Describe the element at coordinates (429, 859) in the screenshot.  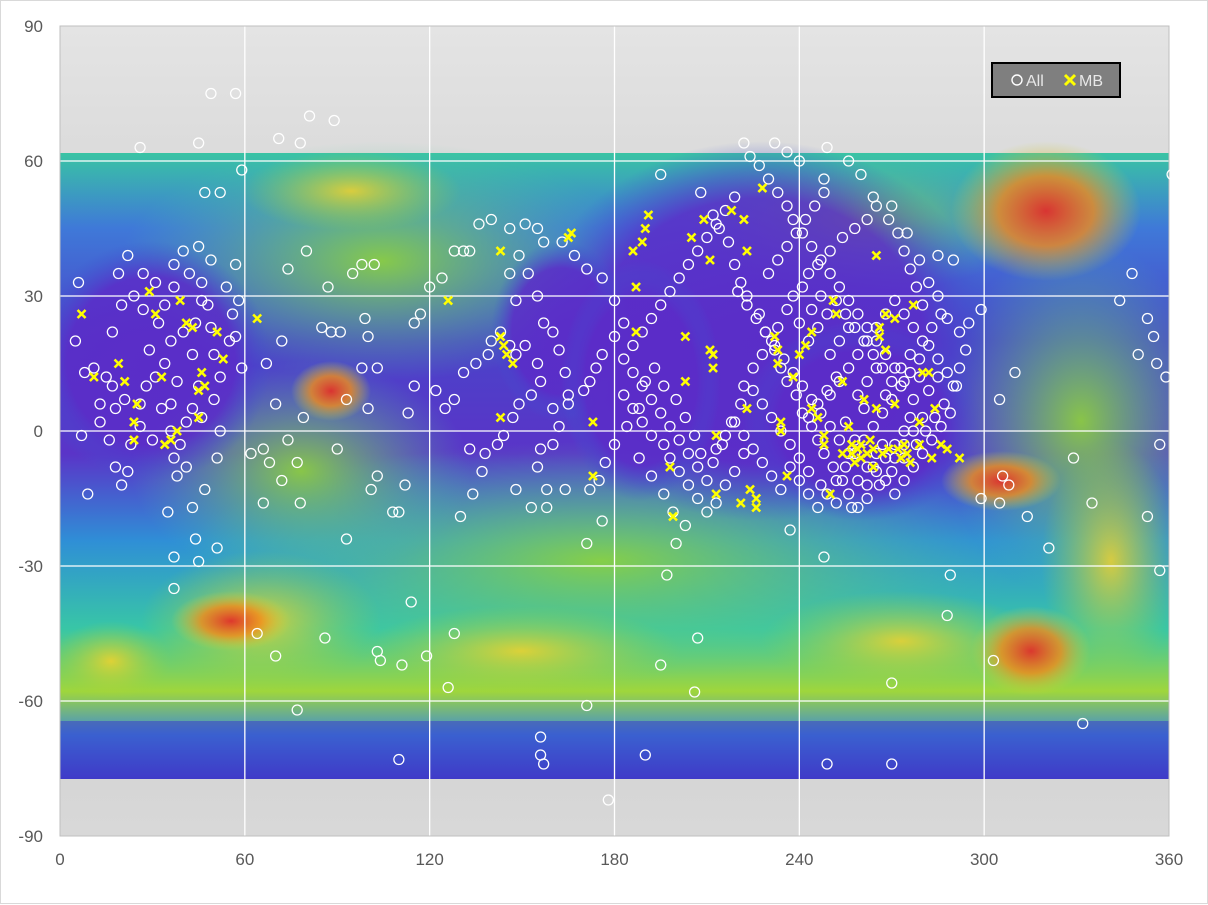
I see `x-tick-label: 120` at that location.